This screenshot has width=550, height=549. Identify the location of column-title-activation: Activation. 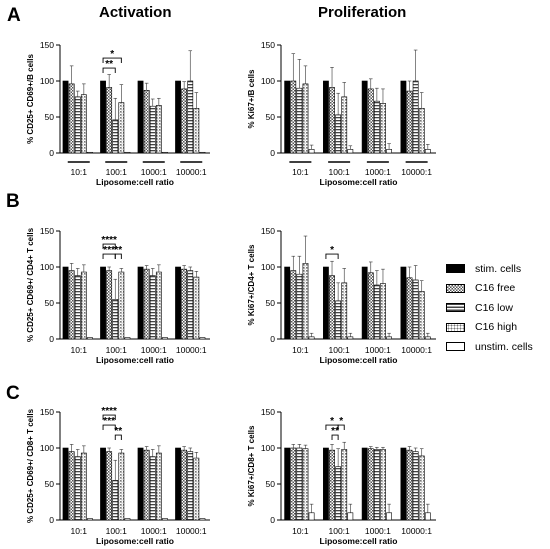
(135, 12).